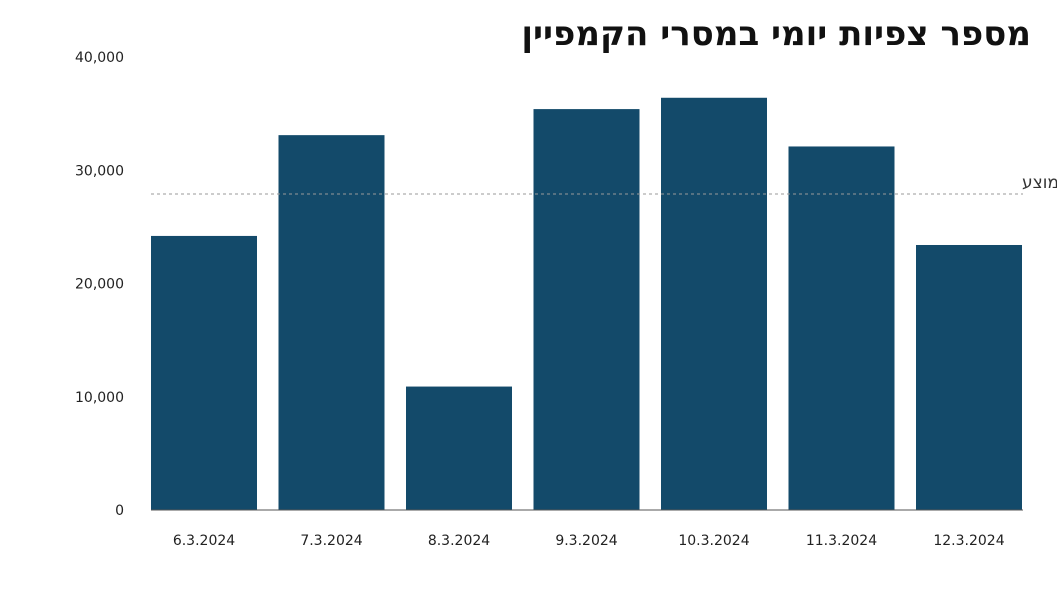 This screenshot has width=1057, height=597. I want to click on x-tick-label: 7.3.2024, so click(331, 541).